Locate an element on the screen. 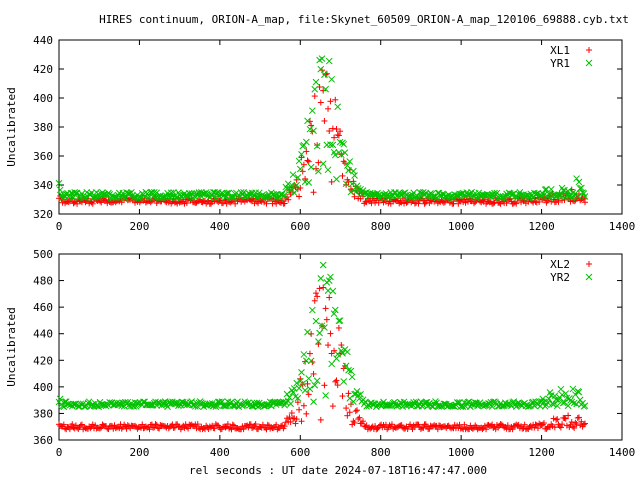  bottom-y-axis-label: Uncalibrated is located at coordinates (11, 346).